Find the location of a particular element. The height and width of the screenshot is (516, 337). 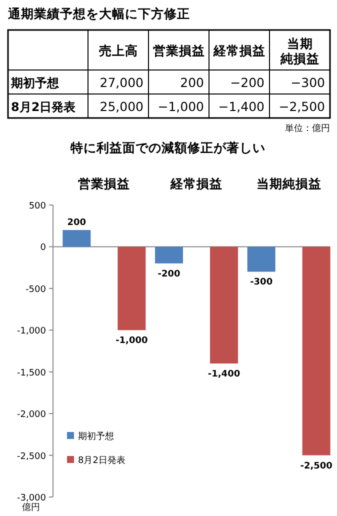

y-tick-label: -1,500 is located at coordinates (31, 373).